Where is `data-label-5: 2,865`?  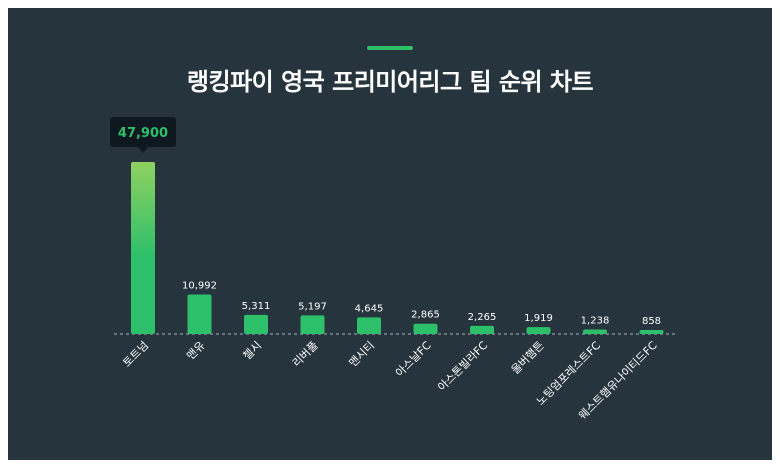 data-label-5: 2,865 is located at coordinates (425, 315).